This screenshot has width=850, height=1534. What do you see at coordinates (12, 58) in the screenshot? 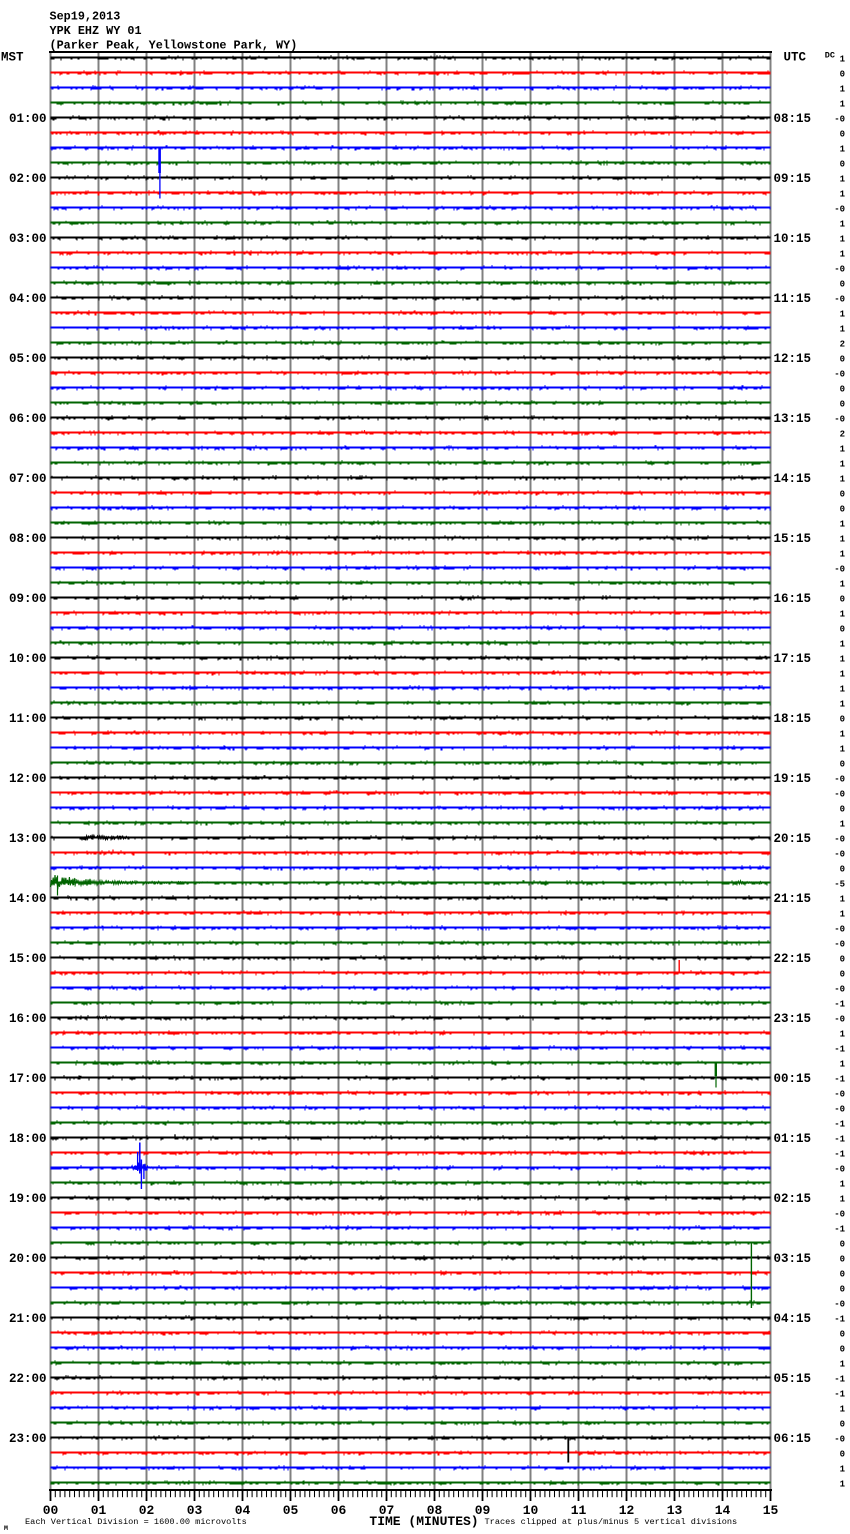
I see `svg-text: MST` at bounding box center [12, 58].